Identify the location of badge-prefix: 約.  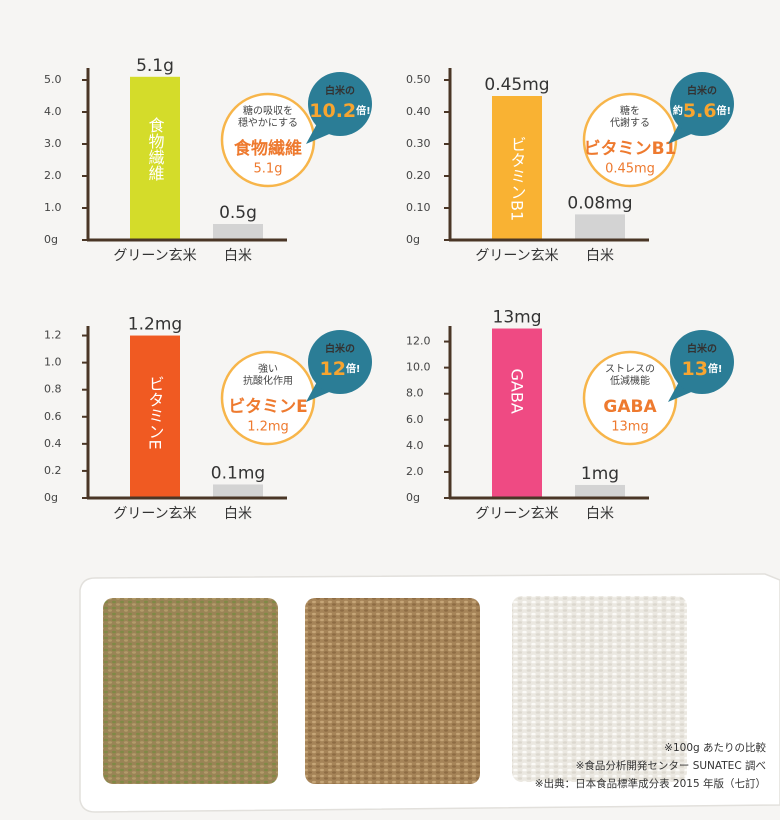
(678, 110).